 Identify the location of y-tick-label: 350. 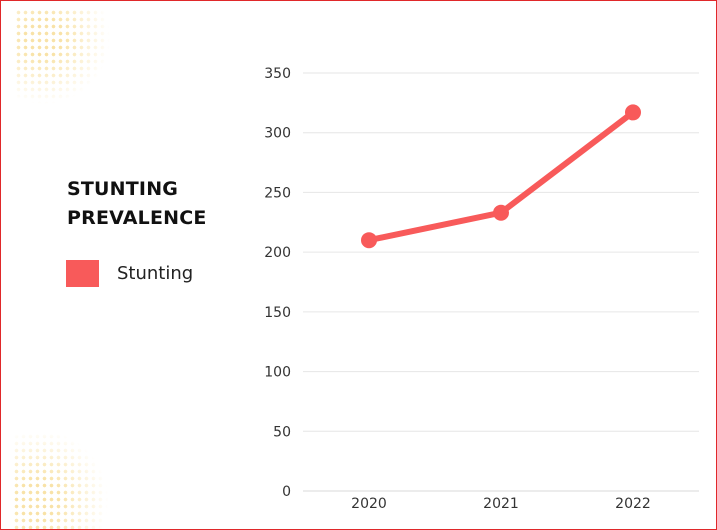
(277, 74).